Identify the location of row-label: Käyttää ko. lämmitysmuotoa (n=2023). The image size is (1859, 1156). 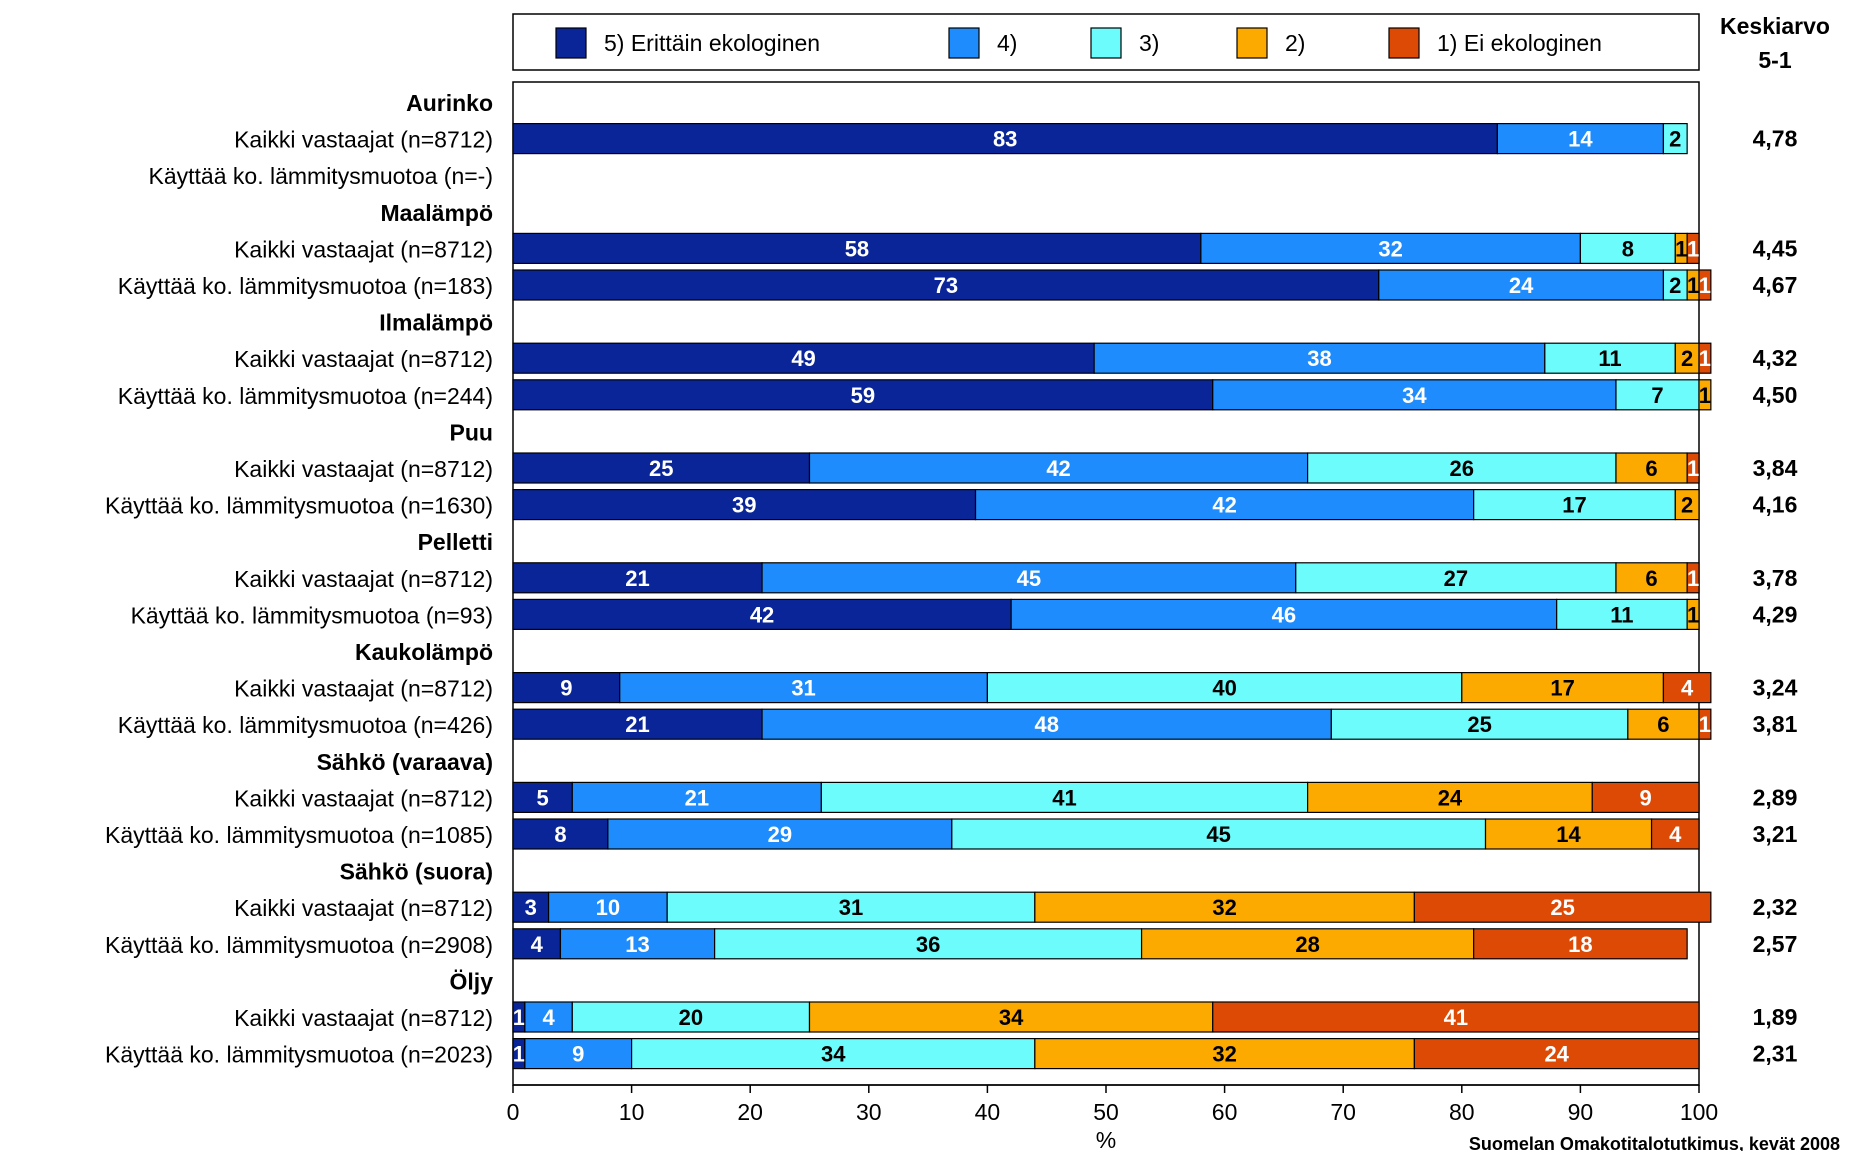
(299, 1055).